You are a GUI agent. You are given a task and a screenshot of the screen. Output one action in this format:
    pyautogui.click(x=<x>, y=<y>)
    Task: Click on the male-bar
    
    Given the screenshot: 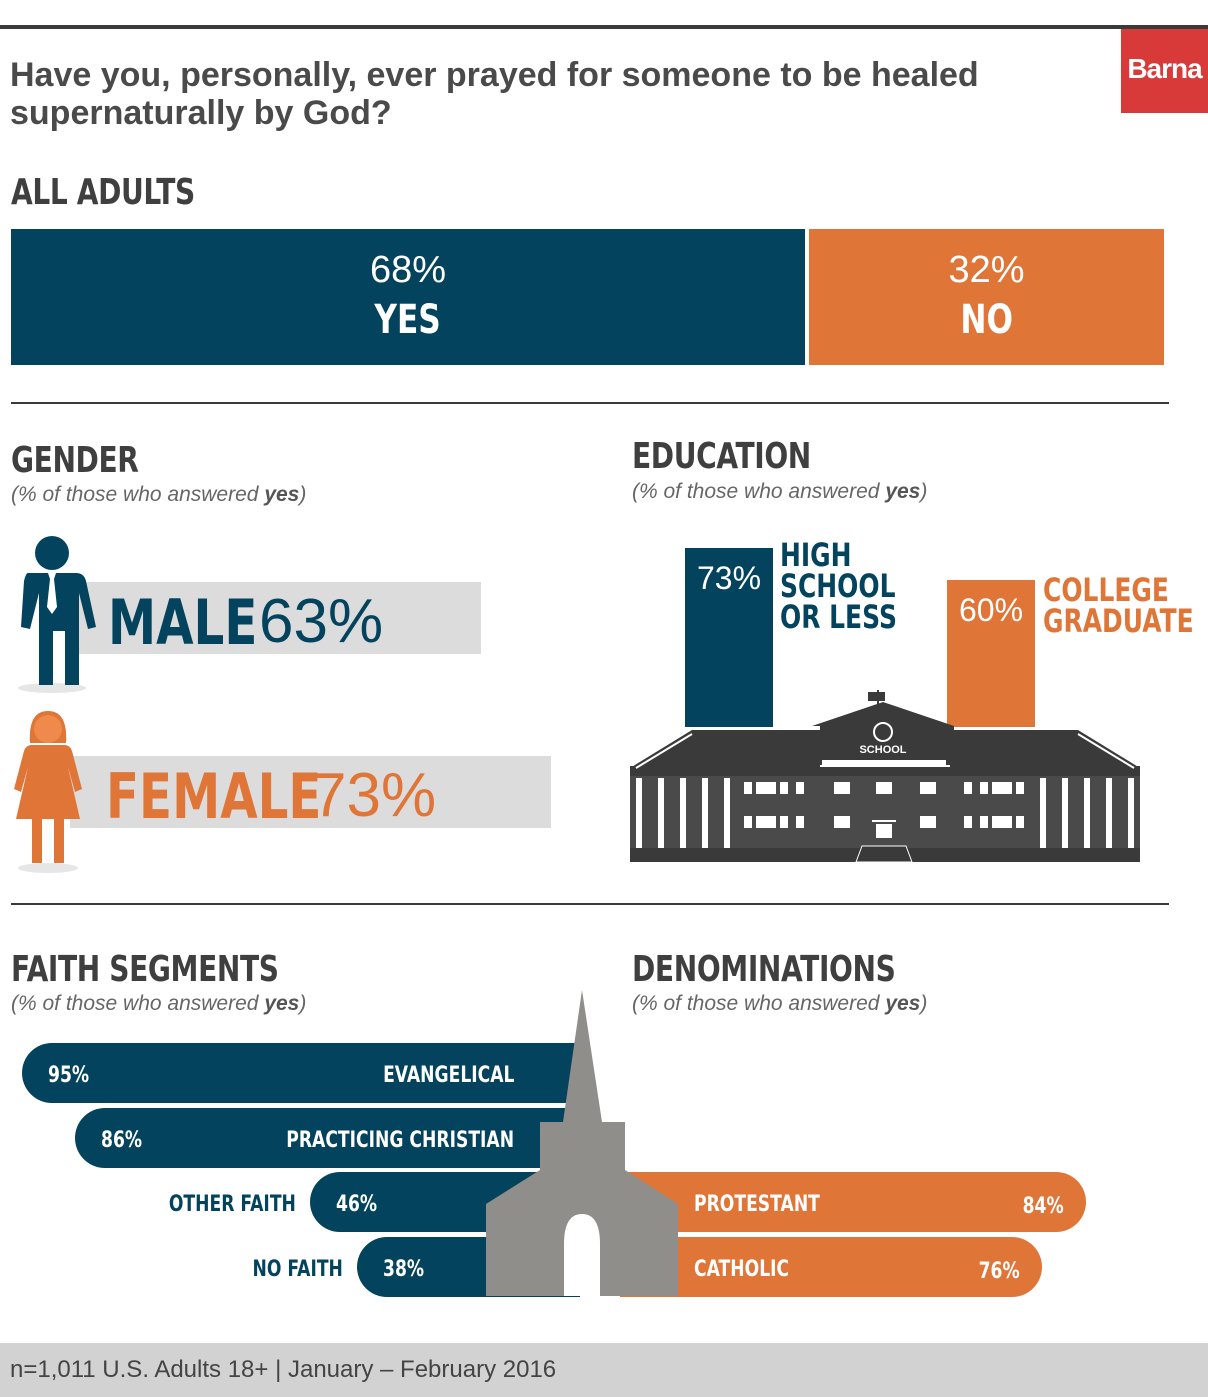 What is the action you would take?
    pyautogui.click(x=275, y=618)
    